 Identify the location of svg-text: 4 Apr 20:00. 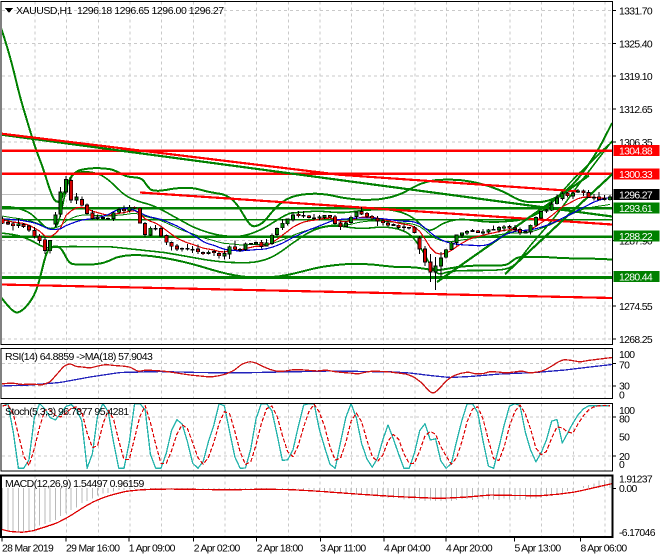
(469, 549).